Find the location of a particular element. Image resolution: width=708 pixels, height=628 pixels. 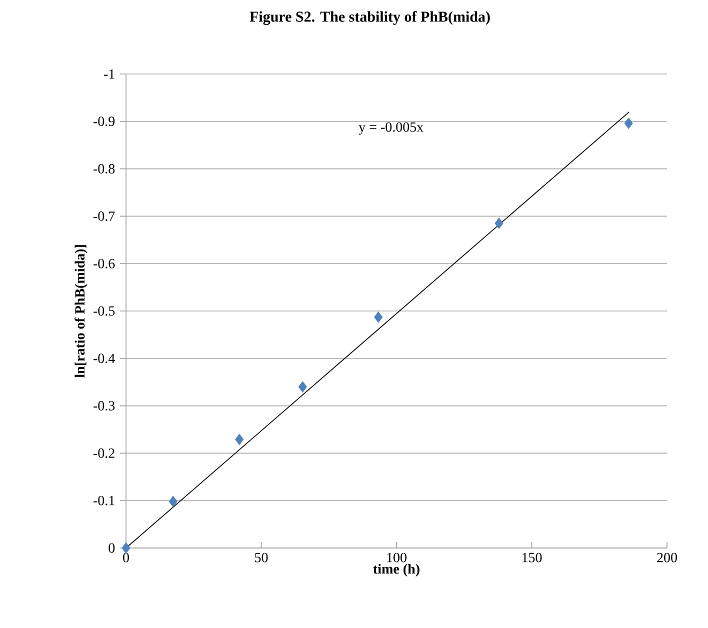

y-tick-label: -0.3 is located at coordinates (104, 406).